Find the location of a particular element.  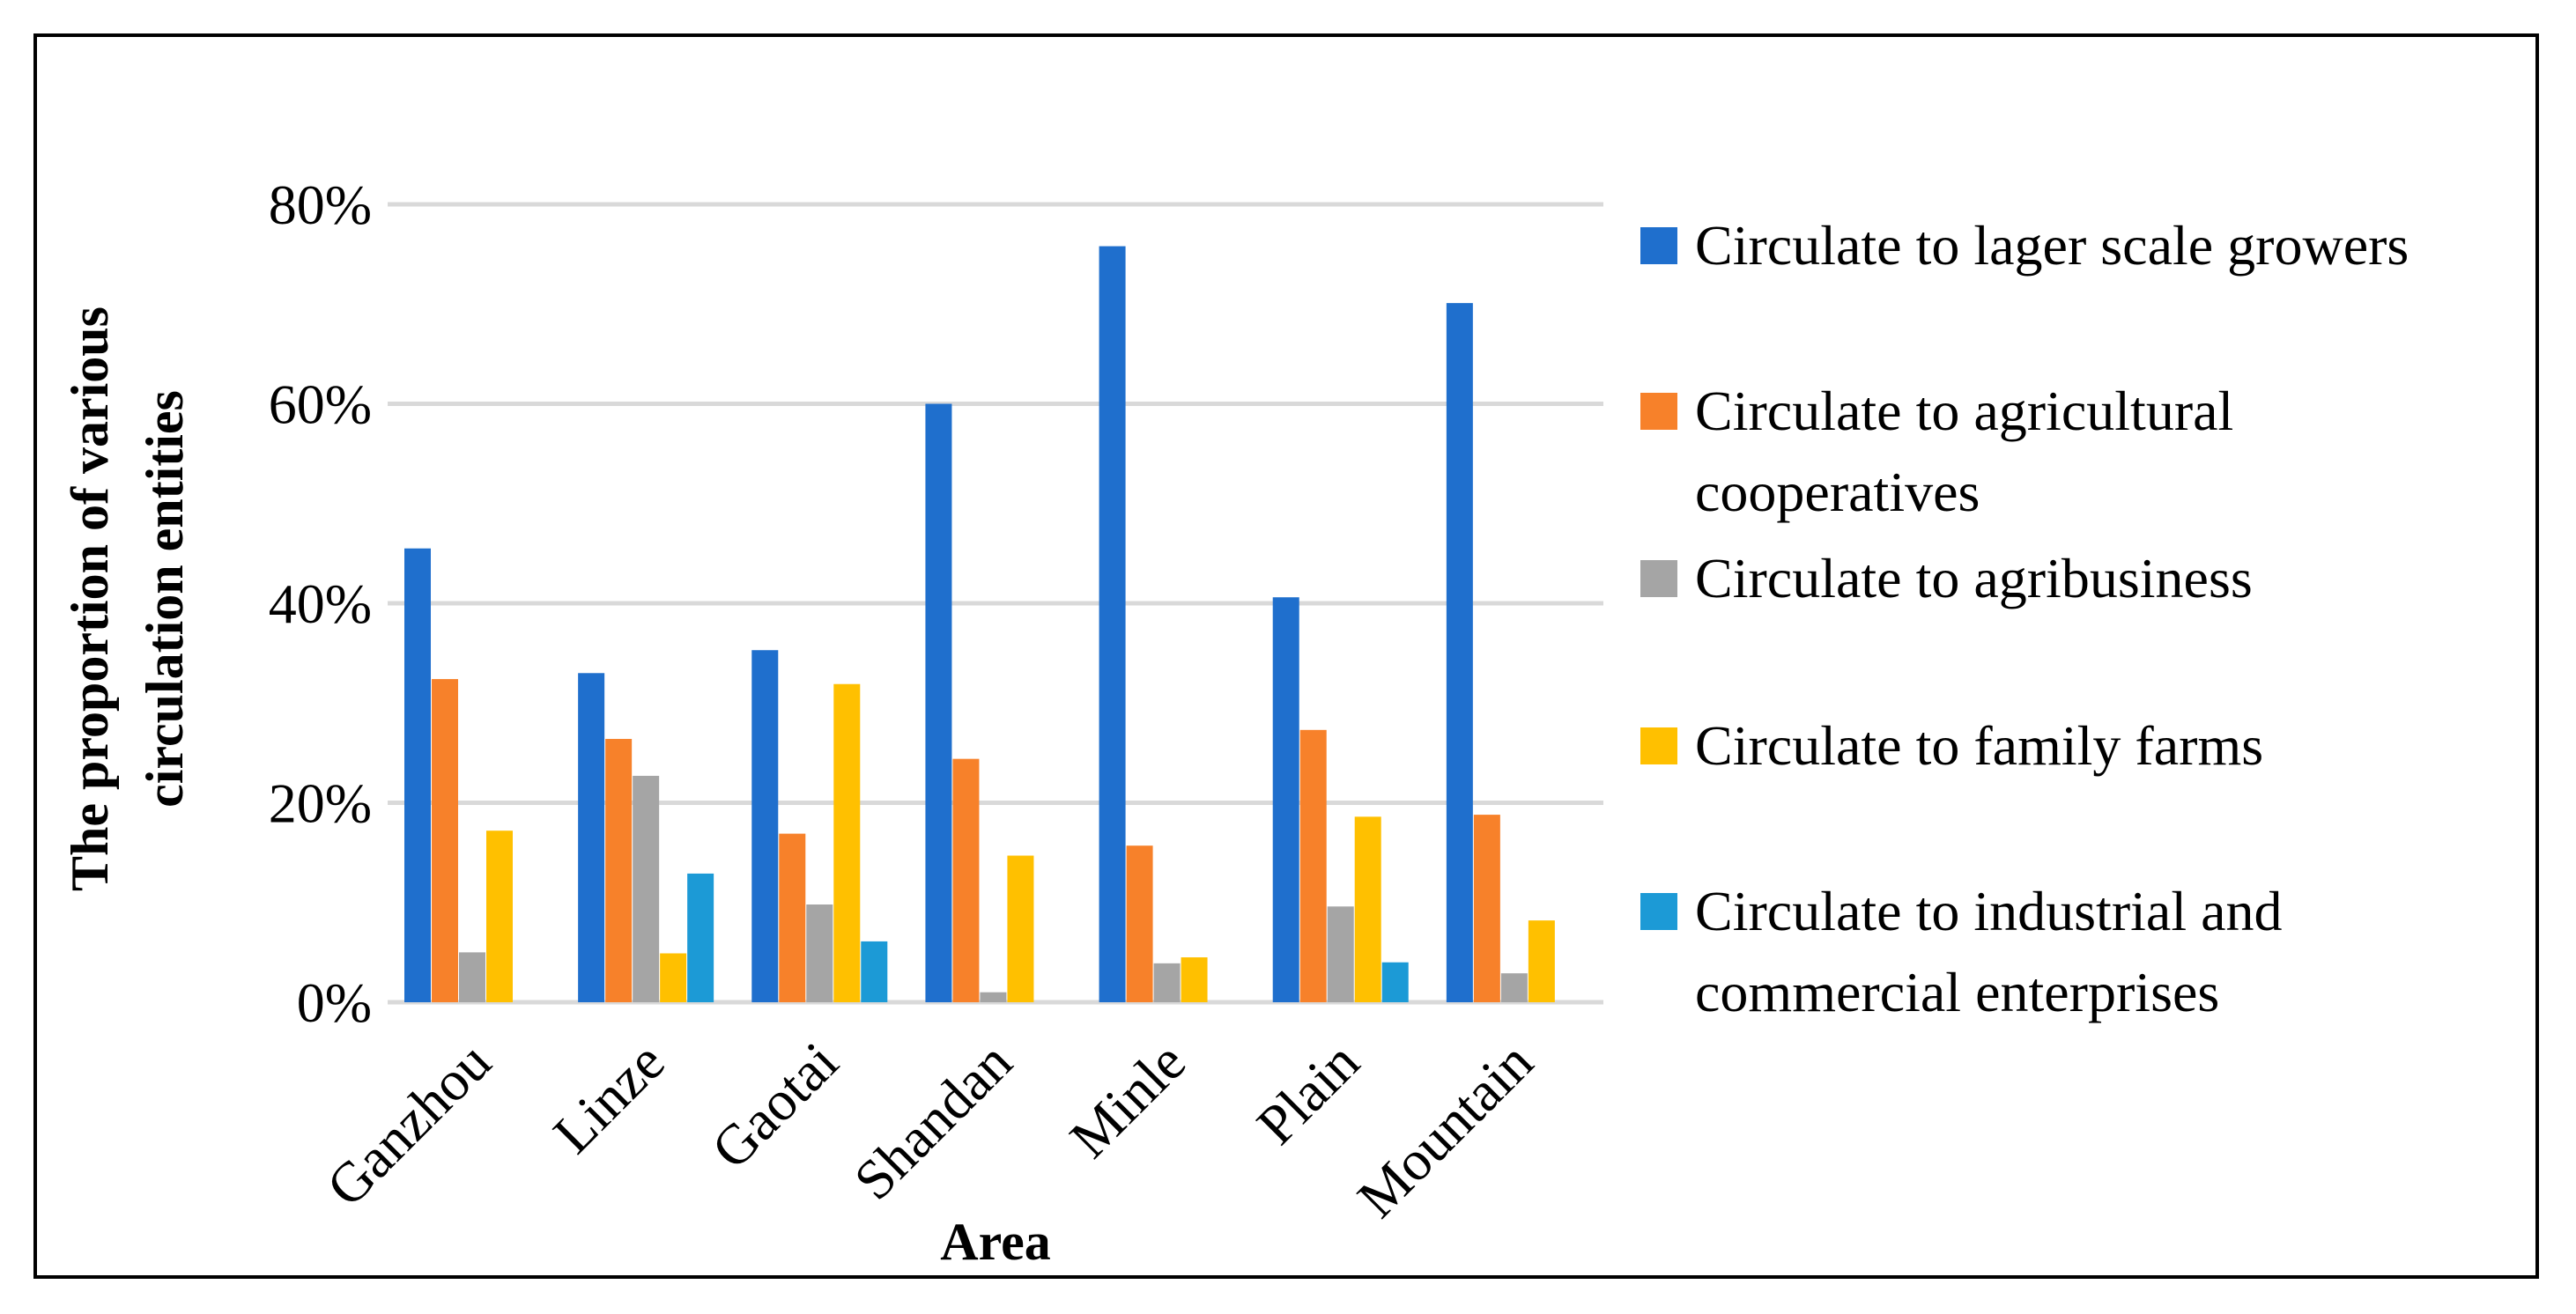

legend-label-2-line-1: Circulate to agricultural is located at coordinates (1964, 411).